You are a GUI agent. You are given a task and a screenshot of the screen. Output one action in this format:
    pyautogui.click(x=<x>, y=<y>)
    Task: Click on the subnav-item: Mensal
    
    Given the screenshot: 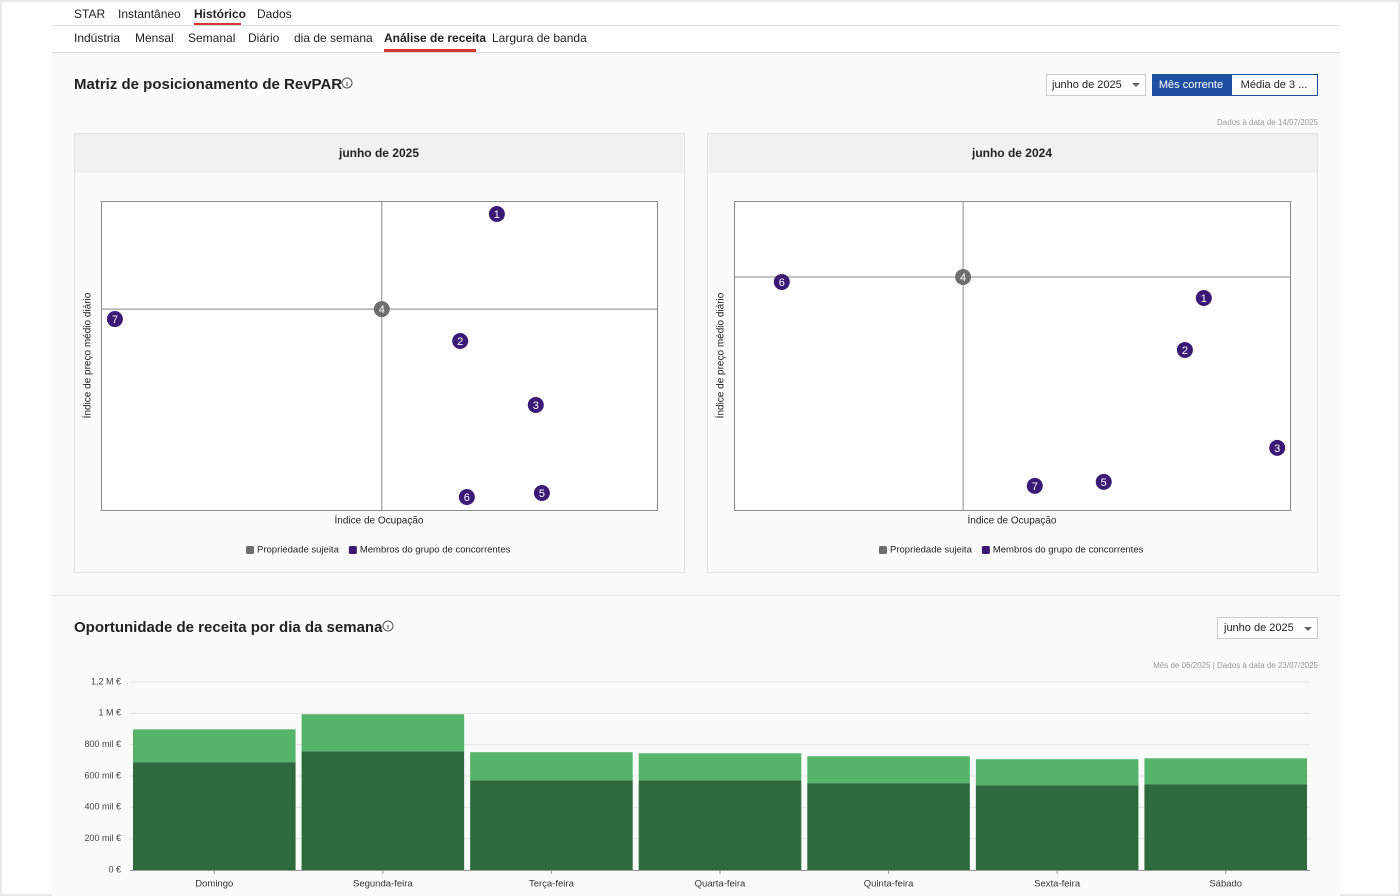 What is the action you would take?
    pyautogui.click(x=154, y=38)
    